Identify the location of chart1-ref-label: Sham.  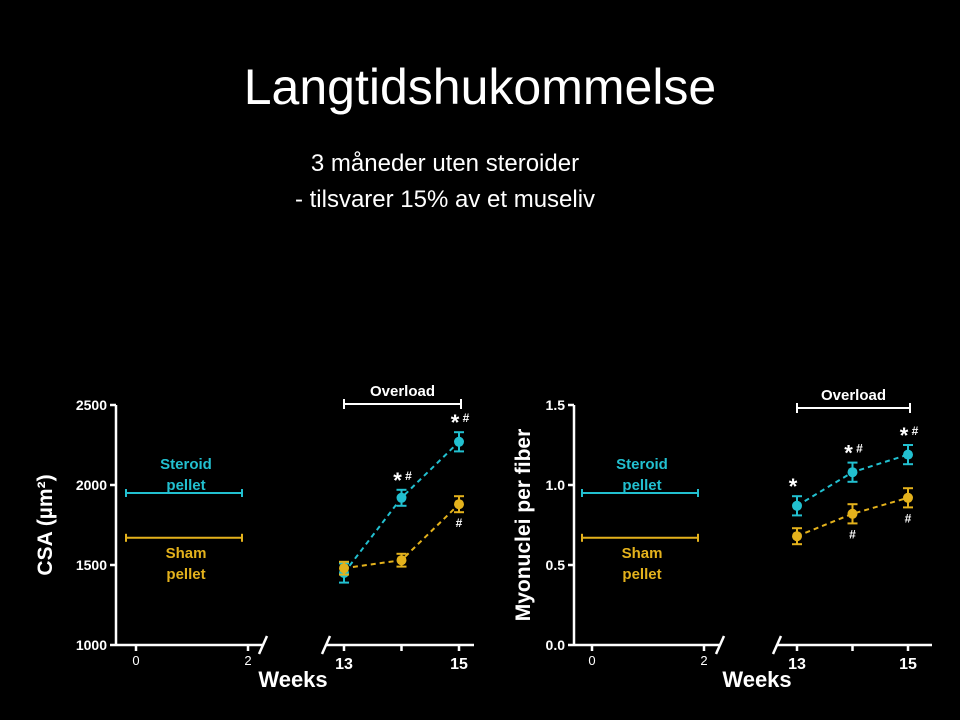
(186, 553).